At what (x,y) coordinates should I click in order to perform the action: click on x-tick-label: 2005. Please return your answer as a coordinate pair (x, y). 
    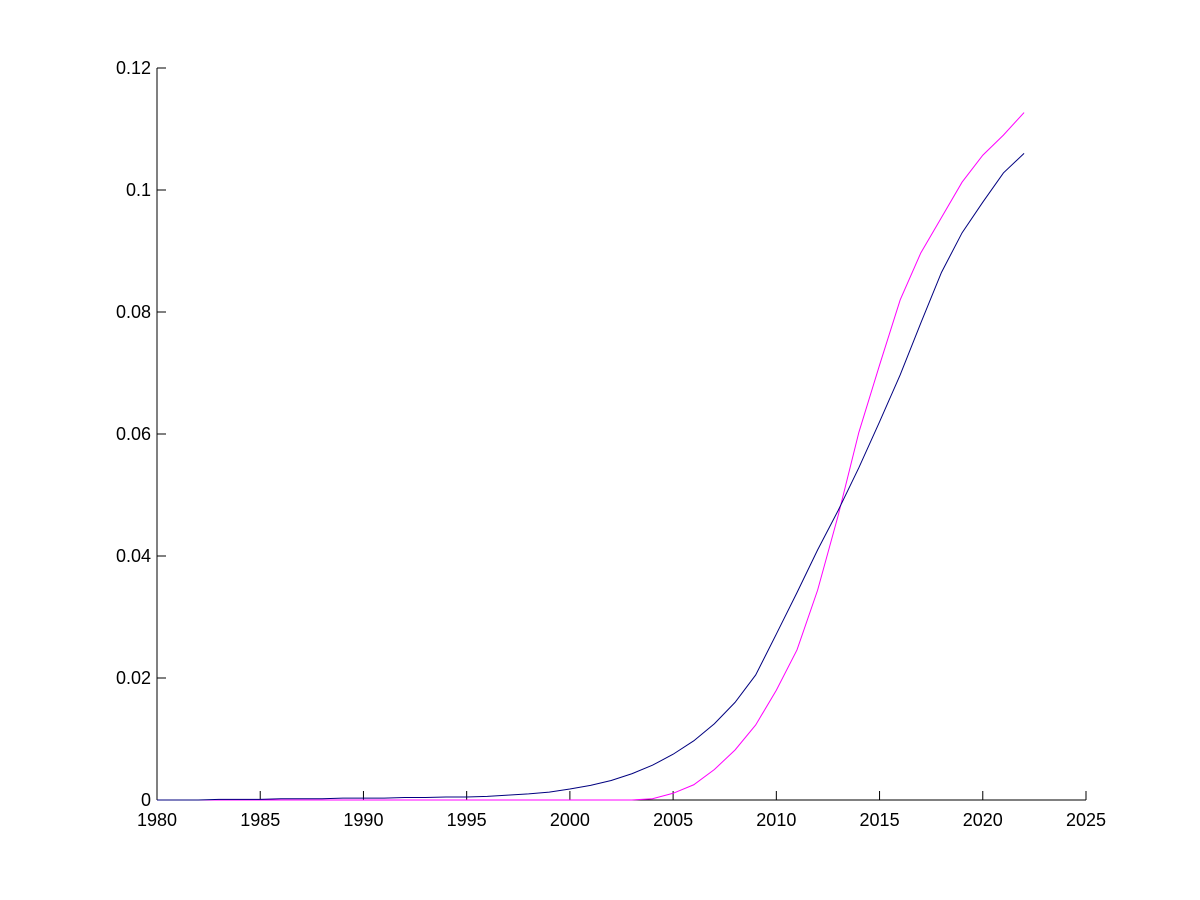
    Looking at the image, I should click on (673, 820).